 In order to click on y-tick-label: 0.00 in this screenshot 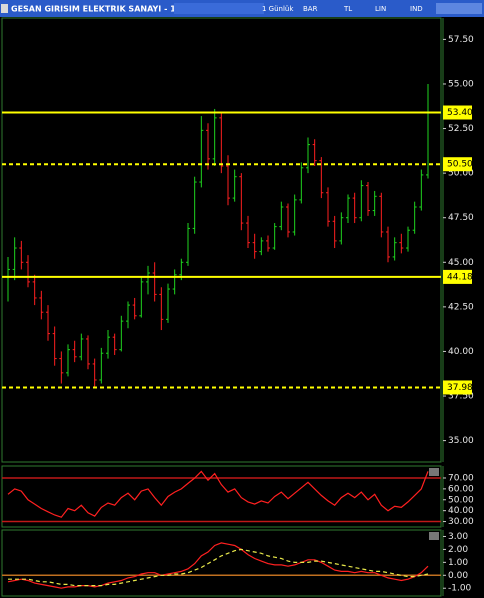, I will do `click(458, 576)`.